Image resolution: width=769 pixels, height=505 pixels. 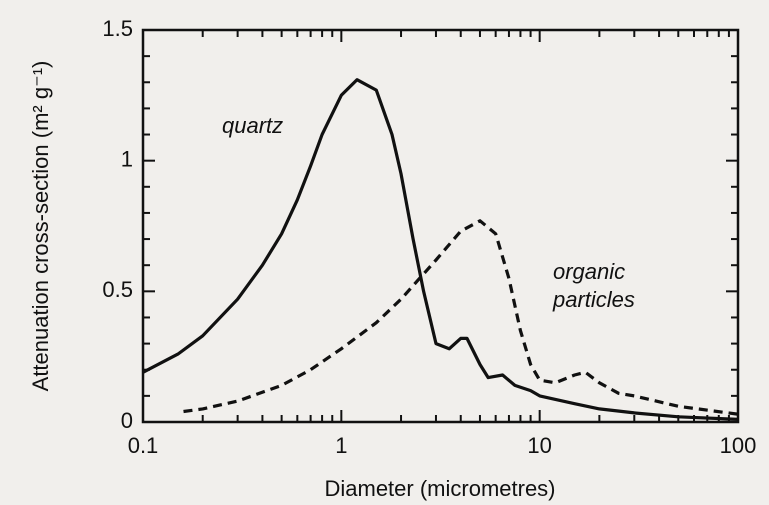 I want to click on series-label: quartz, so click(x=253, y=125).